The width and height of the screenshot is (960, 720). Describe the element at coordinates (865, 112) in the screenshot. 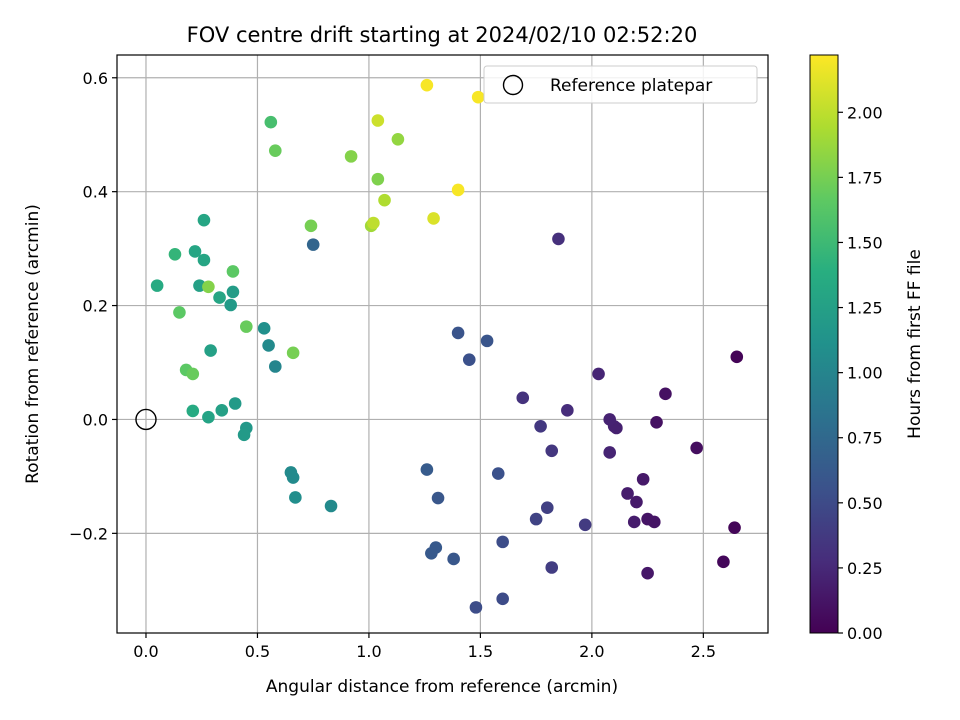

I see `colorbar-tick-label: 2.00` at that location.